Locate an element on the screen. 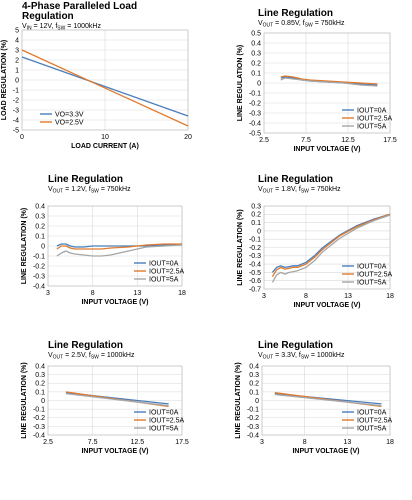 This screenshot has width=412, height=500. series-line-vo-2-5v is located at coordinates (105, 88).